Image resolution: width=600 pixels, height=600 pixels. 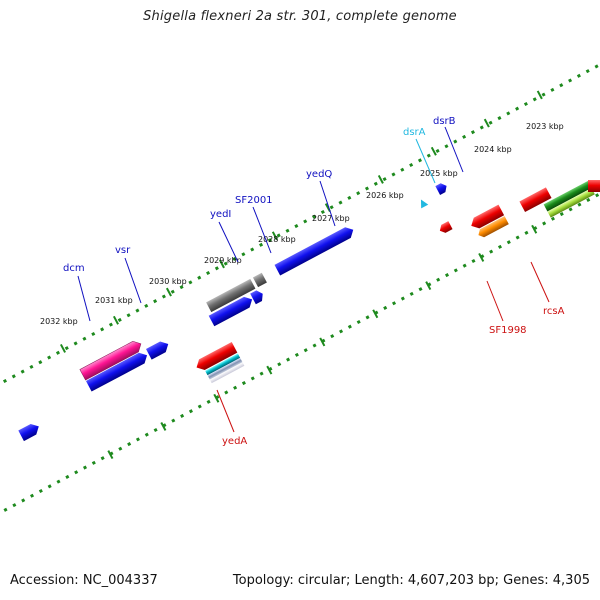 What do you see at coordinates (84, 580) in the screenshot?
I see `accession-text: Accession: NC_004337` at bounding box center [84, 580].